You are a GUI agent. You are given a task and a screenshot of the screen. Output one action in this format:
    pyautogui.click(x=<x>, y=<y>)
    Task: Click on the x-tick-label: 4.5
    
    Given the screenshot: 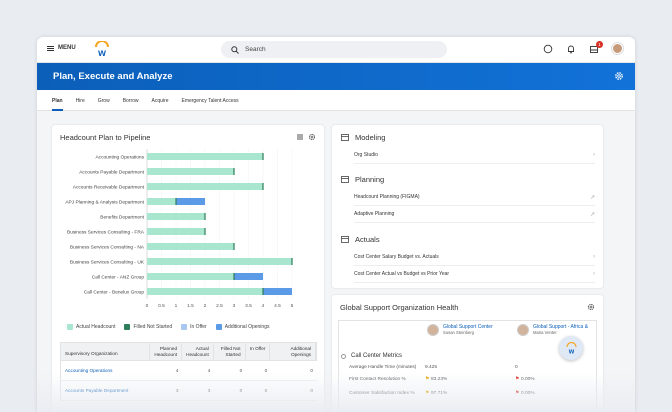 What is the action you would take?
    pyautogui.click(x=277, y=306)
    